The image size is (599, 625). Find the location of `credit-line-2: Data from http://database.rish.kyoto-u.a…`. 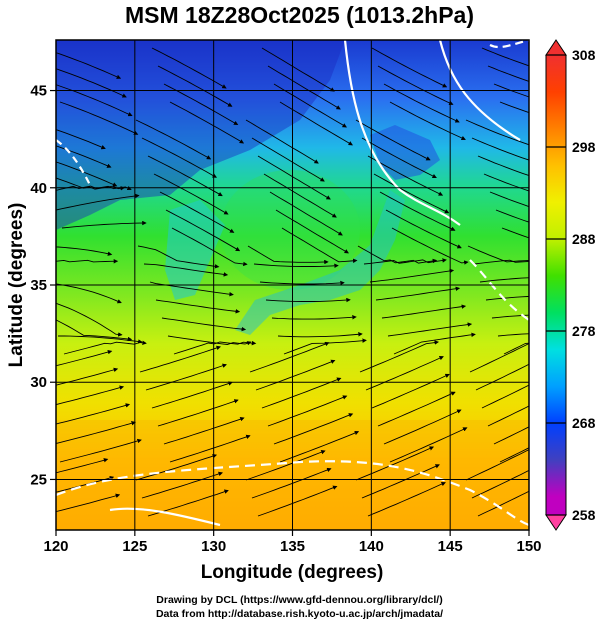

credit-line-2: Data from http://database.rish.kyoto-u.a… is located at coordinates (299, 614).